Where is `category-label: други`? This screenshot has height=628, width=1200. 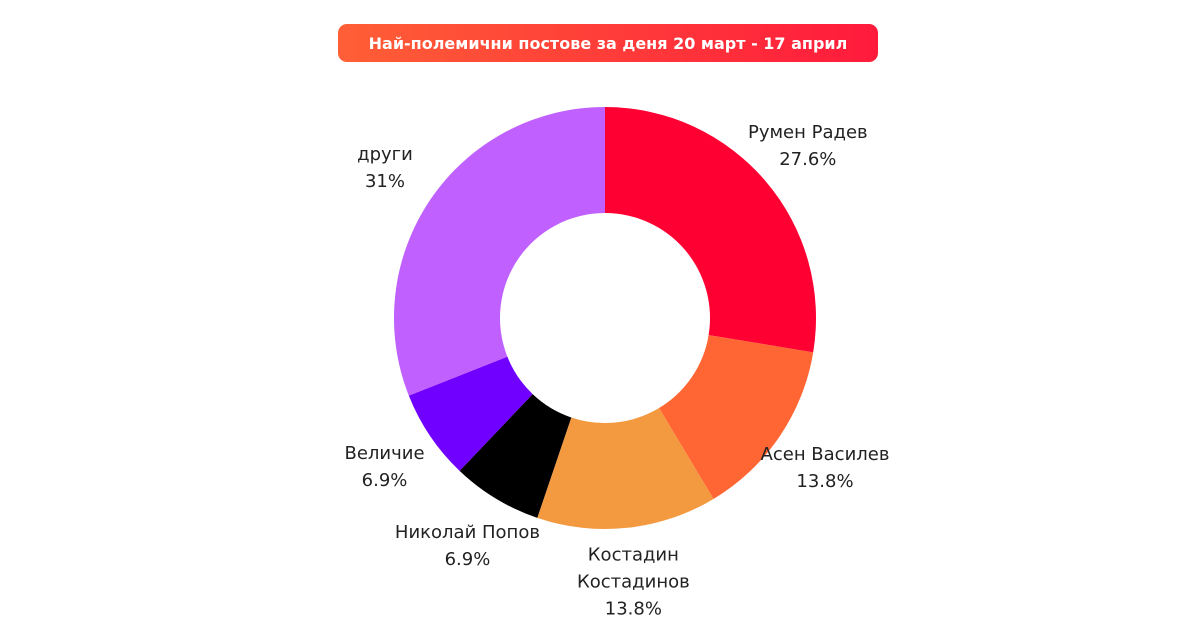 category-label: други is located at coordinates (385, 155).